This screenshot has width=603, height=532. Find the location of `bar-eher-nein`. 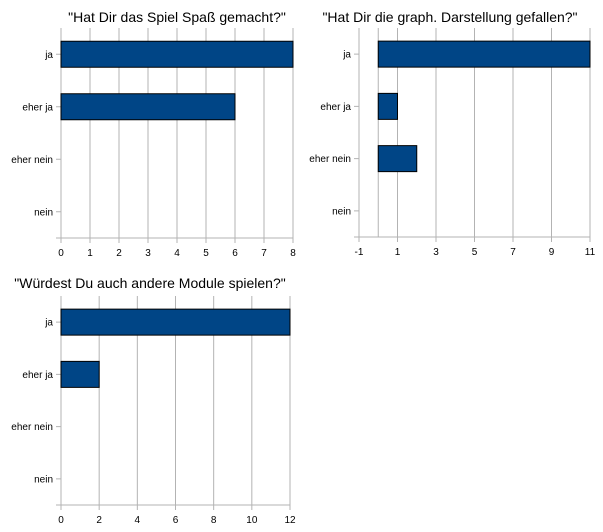

bar-eher-nein is located at coordinates (397, 159).